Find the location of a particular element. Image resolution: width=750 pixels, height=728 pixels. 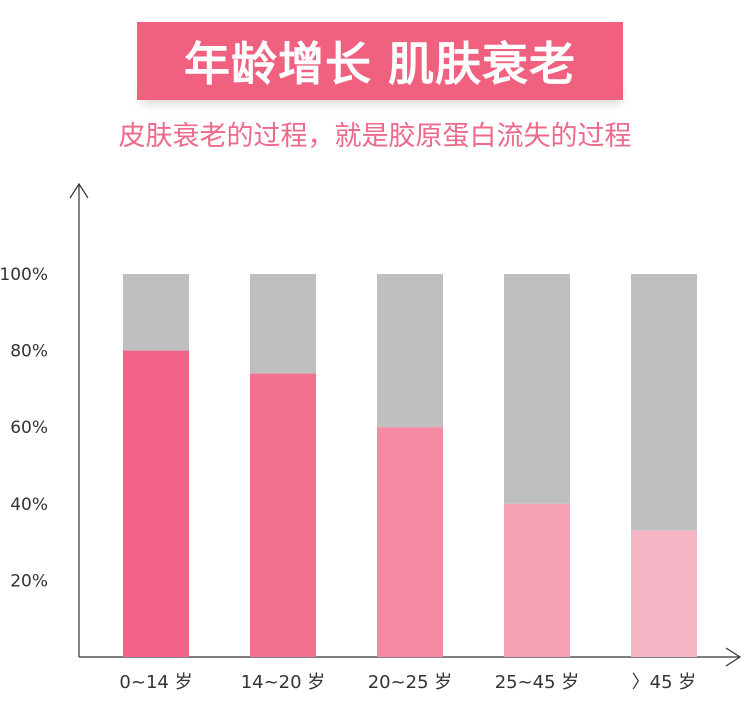

x-tick-labels: 0~14 岁 14~20 岁 20~25 岁 25~45 岁 〉45 岁 is located at coordinates (407, 682).